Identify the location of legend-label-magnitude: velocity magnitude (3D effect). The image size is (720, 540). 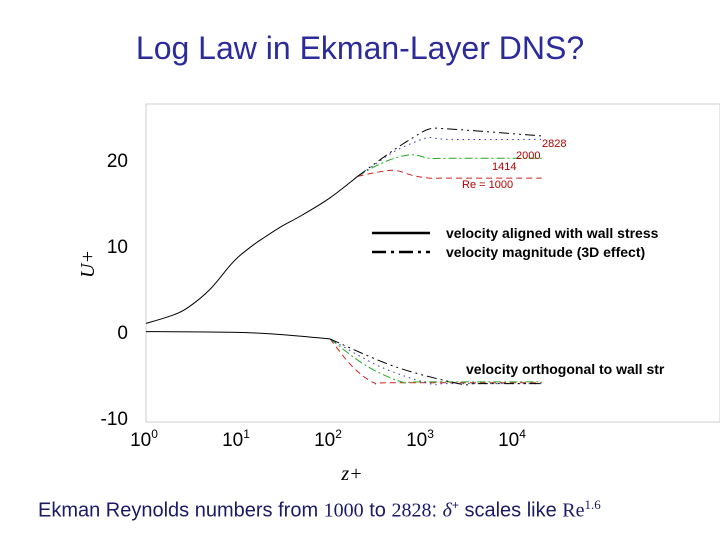
(545, 252).